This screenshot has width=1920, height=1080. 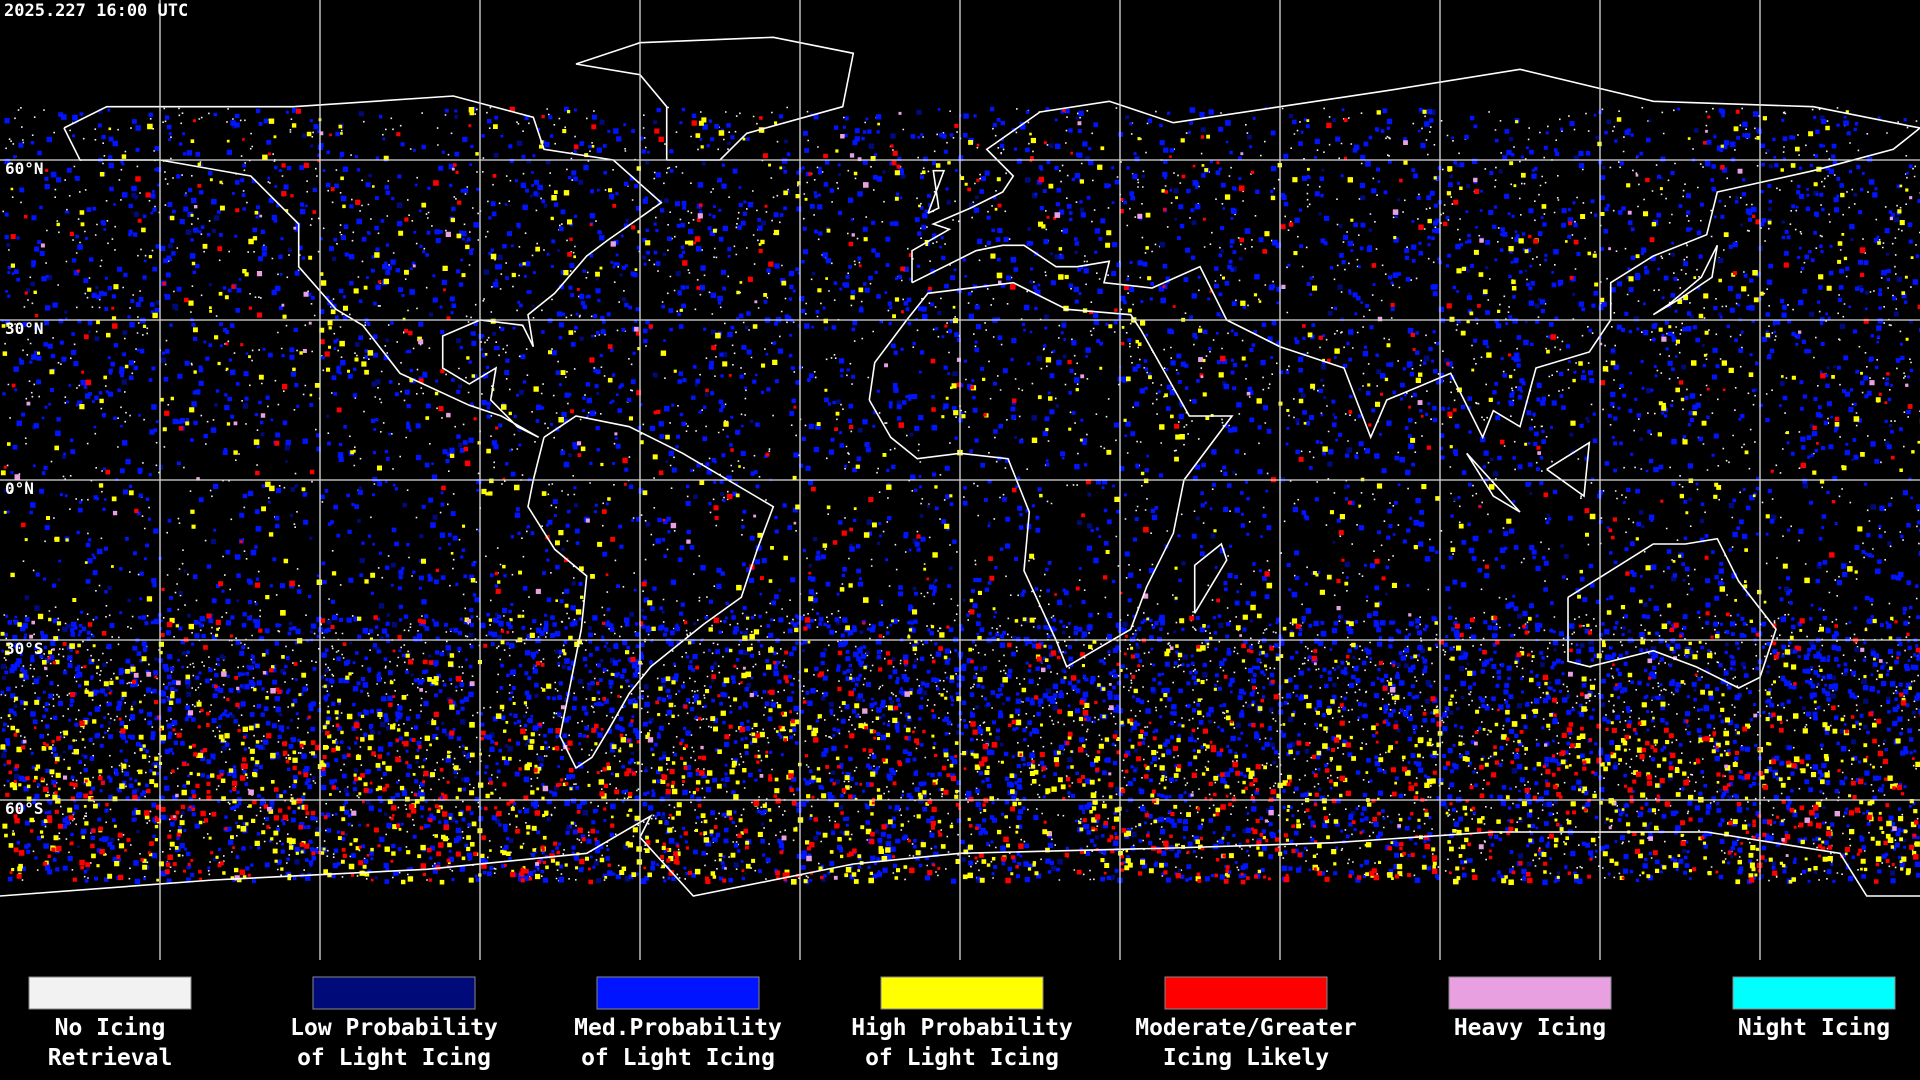 What do you see at coordinates (962, 1028) in the screenshot?
I see `legend-label: High Probability` at bounding box center [962, 1028].